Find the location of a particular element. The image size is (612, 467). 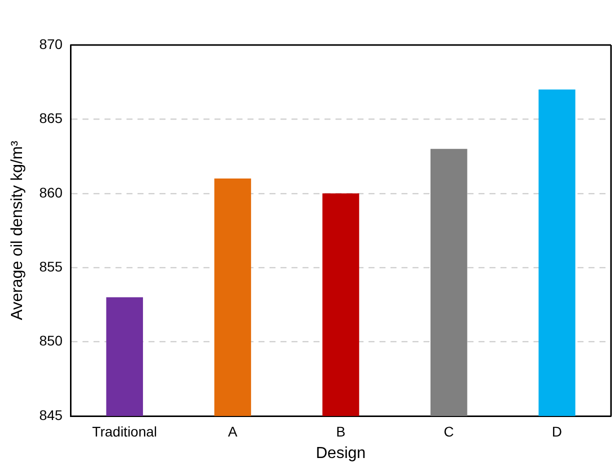

x-tick-label: Traditional is located at coordinates (125, 431).